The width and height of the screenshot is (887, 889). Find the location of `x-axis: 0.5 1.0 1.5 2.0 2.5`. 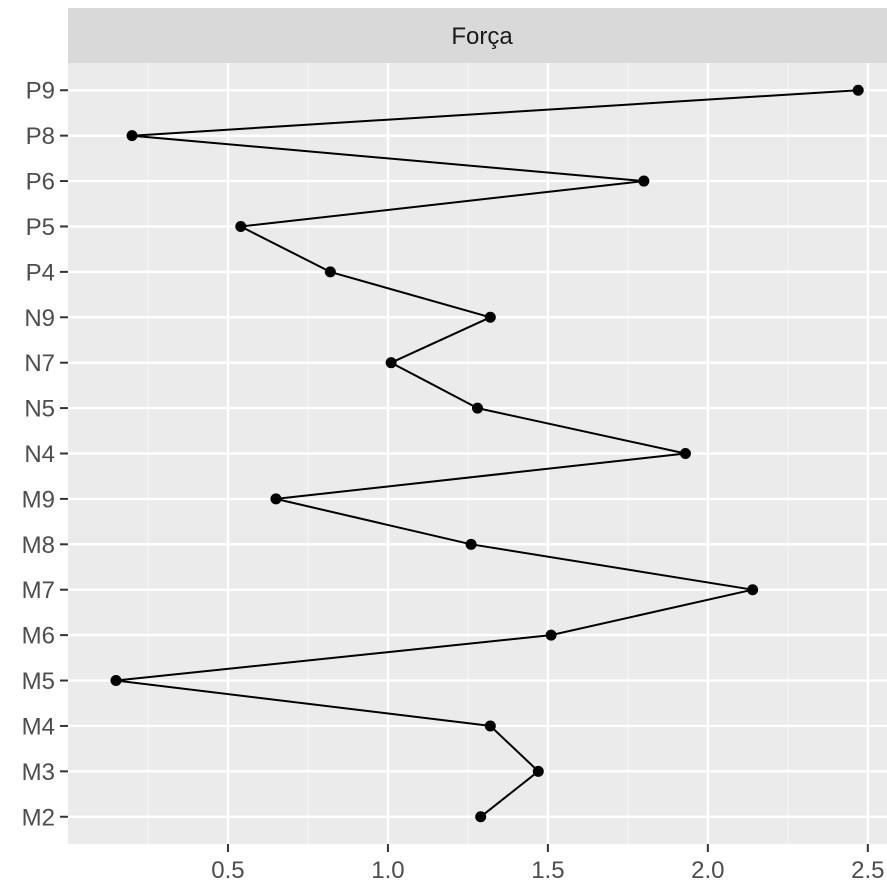

x-axis: 0.5 1.0 1.5 2.0 2.5 is located at coordinates (547, 864).